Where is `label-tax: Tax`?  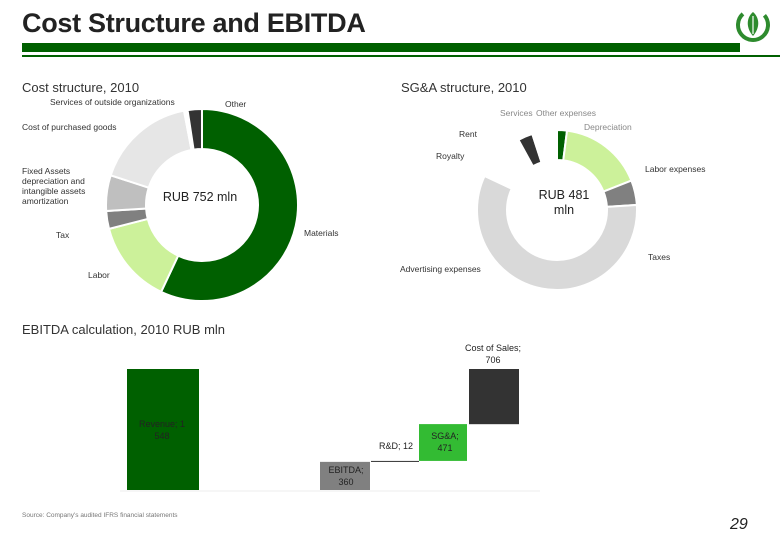 label-tax: Tax is located at coordinates (63, 235).